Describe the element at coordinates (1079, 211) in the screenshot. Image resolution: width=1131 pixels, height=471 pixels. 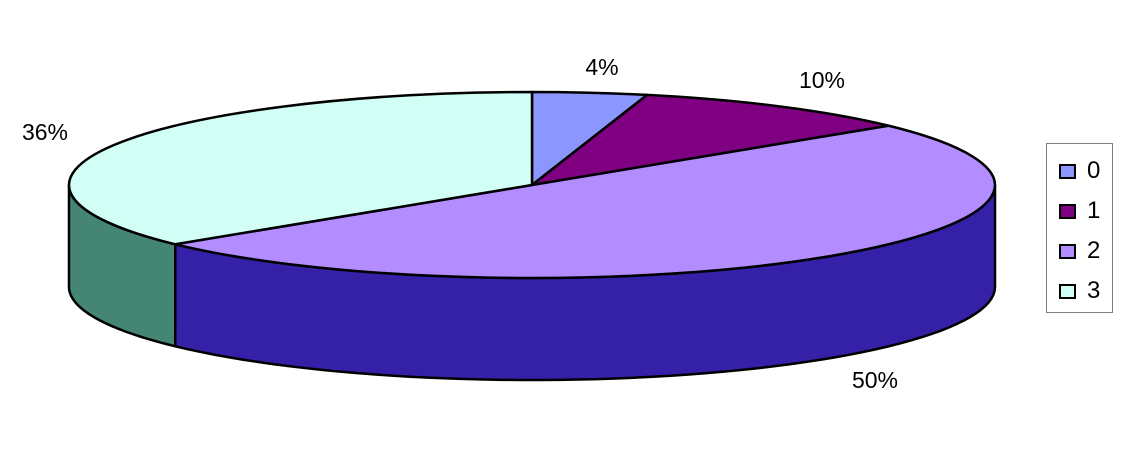
I see `legend-item-1: 1` at that location.